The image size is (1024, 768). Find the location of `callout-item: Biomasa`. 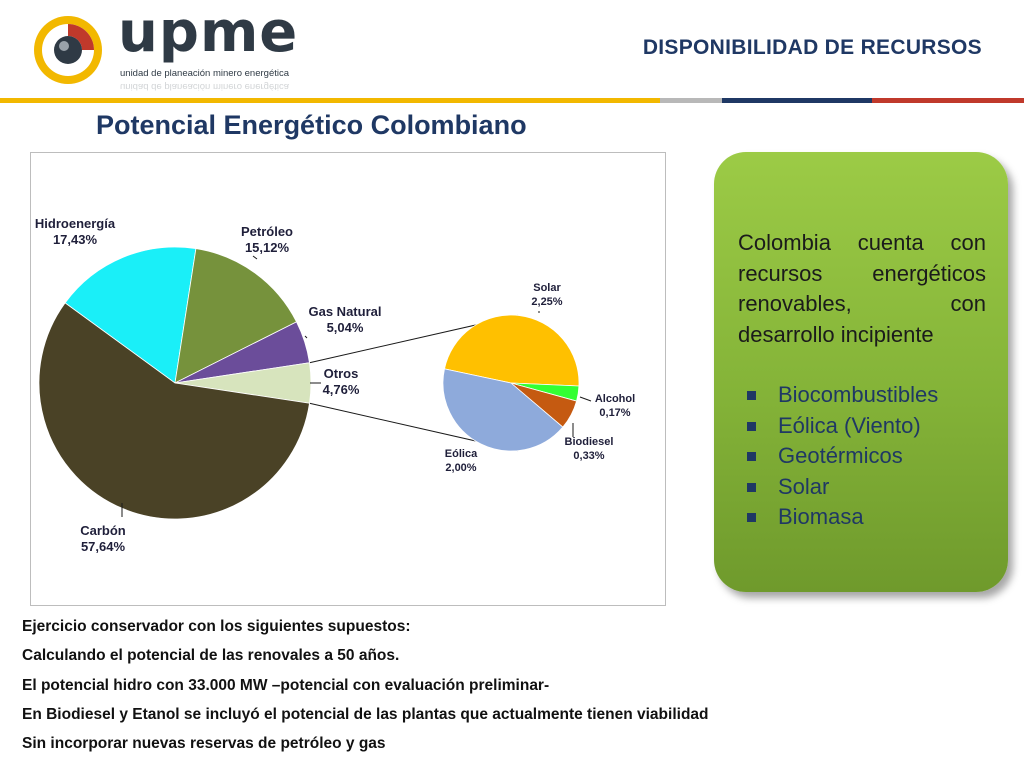

callout-item: Biomasa is located at coordinates (838, 517).